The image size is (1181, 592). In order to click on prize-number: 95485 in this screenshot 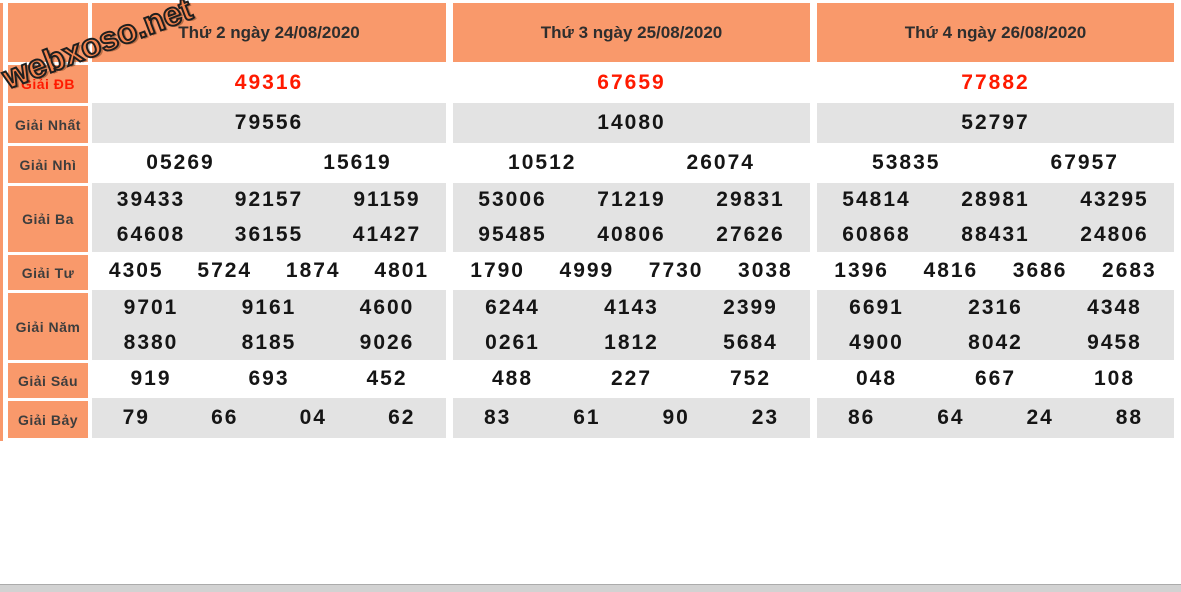, I will do `click(512, 234)`.